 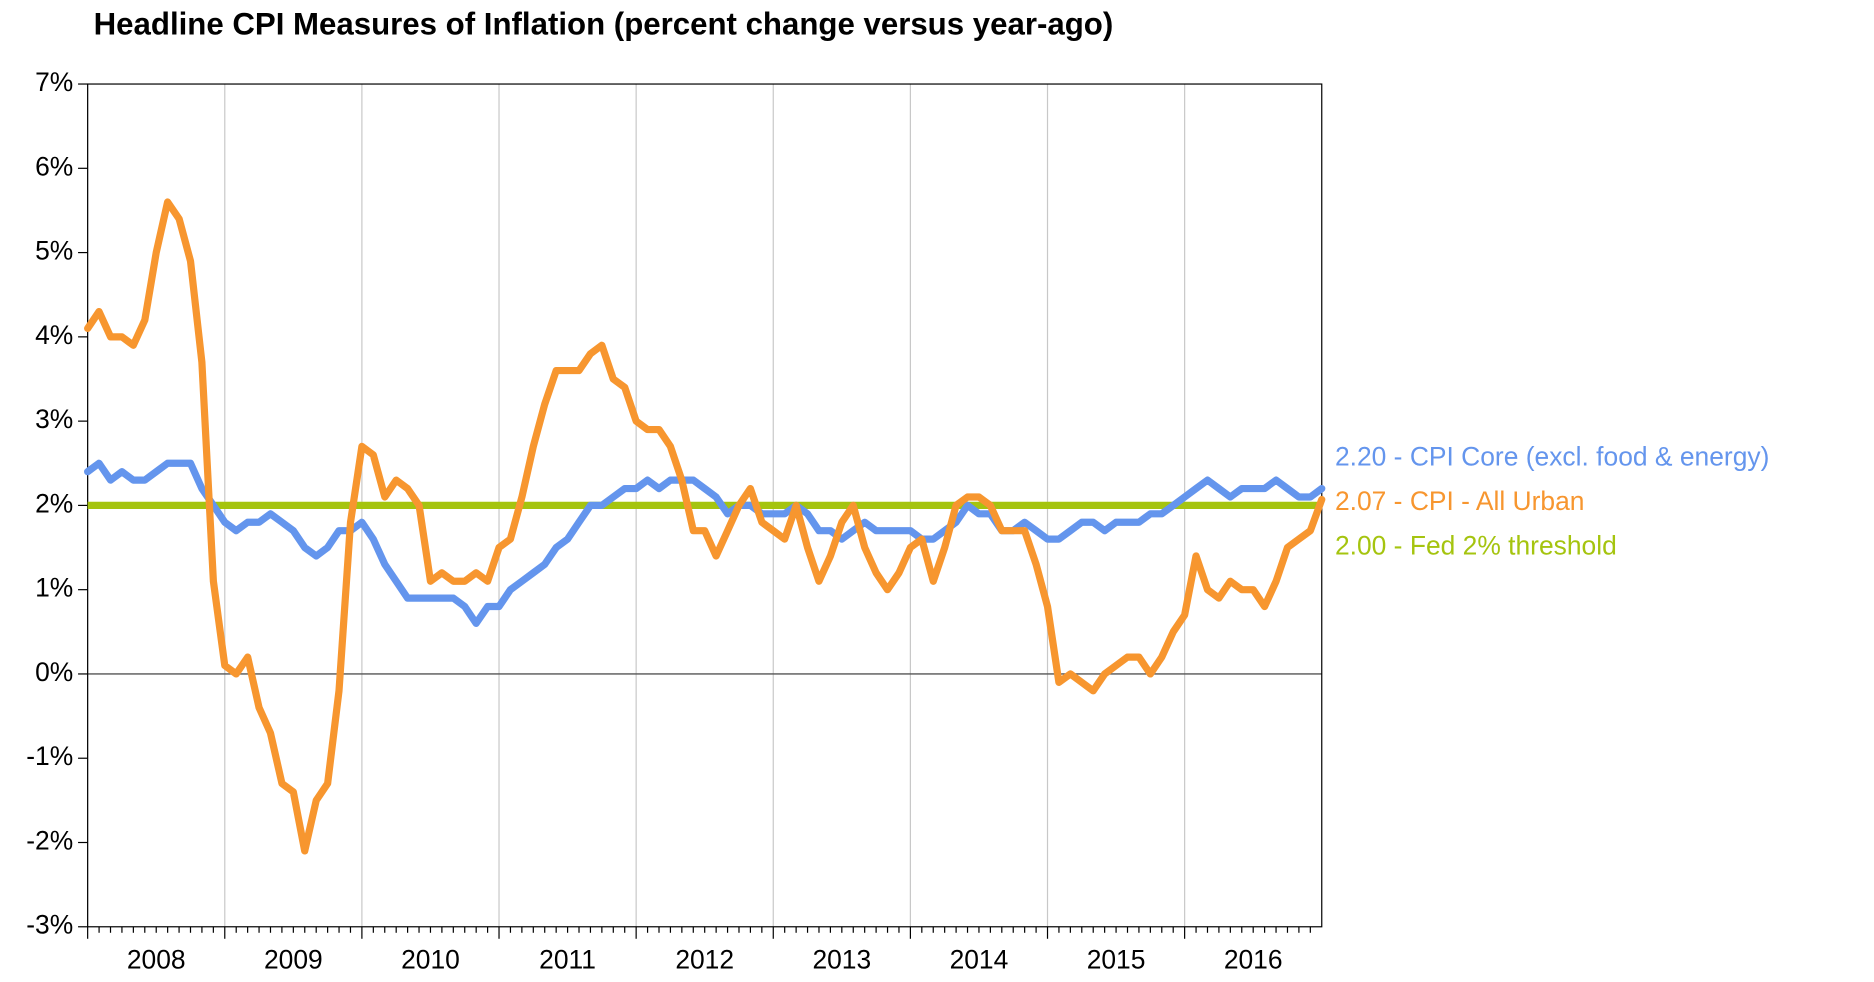 I want to click on y-tick-label: 2%, so click(x=54, y=503).